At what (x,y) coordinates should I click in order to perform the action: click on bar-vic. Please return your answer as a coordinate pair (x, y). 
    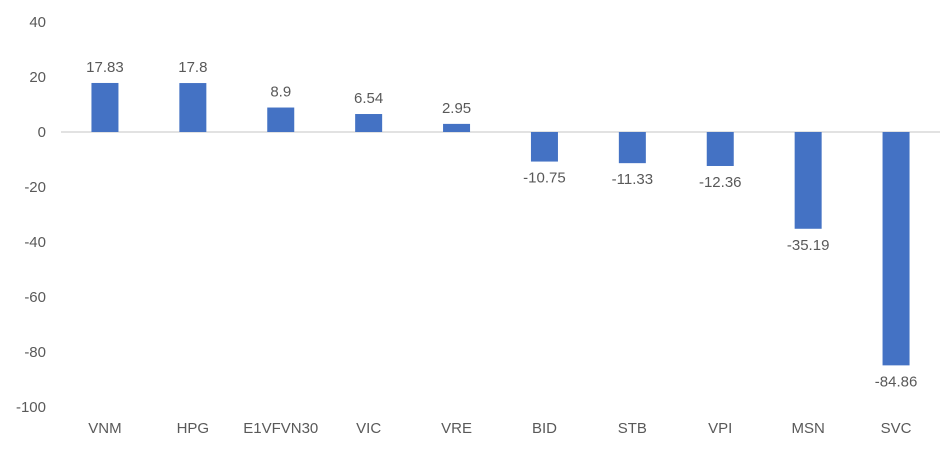
    Looking at the image, I should click on (369, 123).